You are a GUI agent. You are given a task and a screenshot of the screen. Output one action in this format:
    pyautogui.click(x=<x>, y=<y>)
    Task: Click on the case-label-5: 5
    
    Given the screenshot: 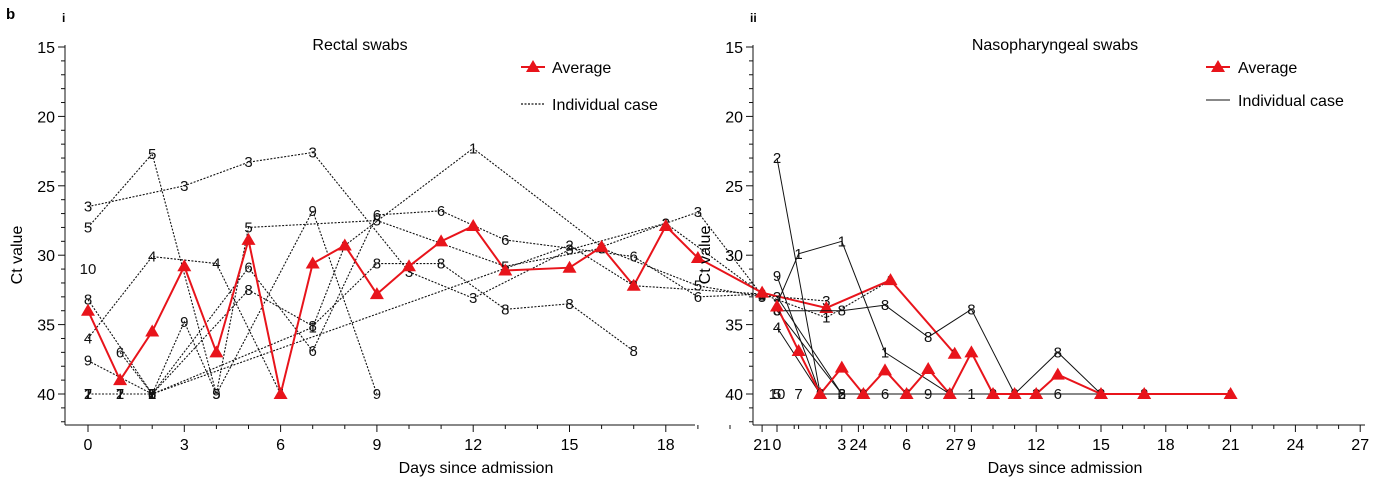 What is the action you would take?
    pyautogui.click(x=777, y=394)
    